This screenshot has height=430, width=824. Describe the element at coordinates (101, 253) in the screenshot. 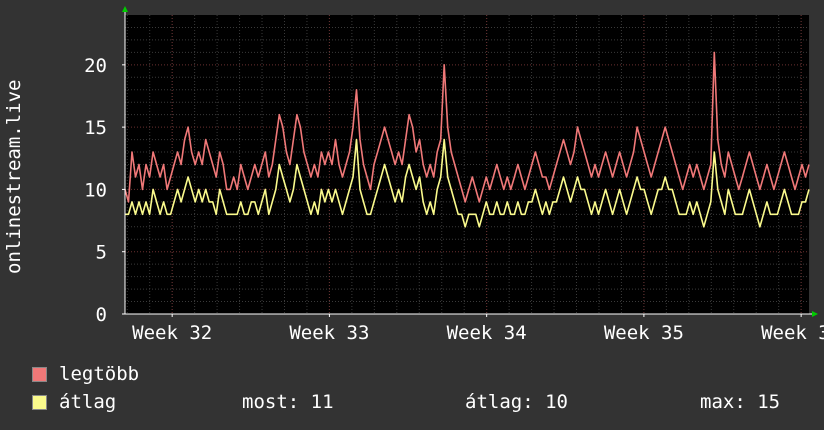

I see `y-tick-label: 5` at that location.